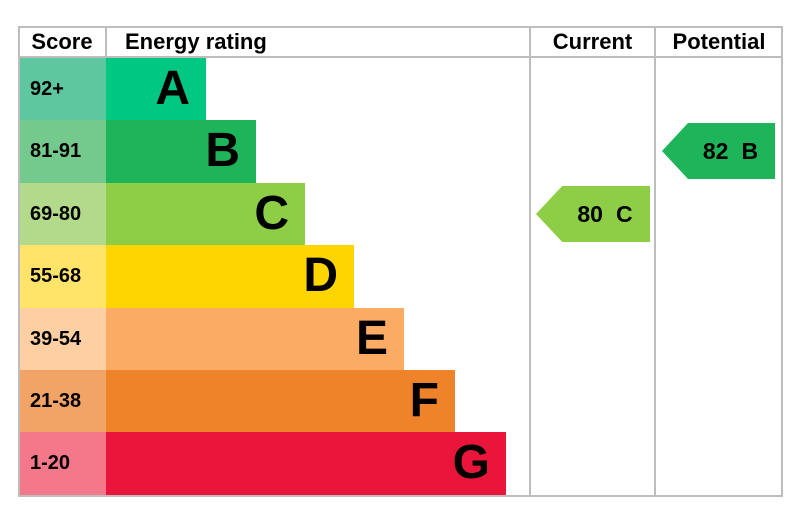  Describe the element at coordinates (782, 261) in the screenshot. I see `table-border-right` at that location.